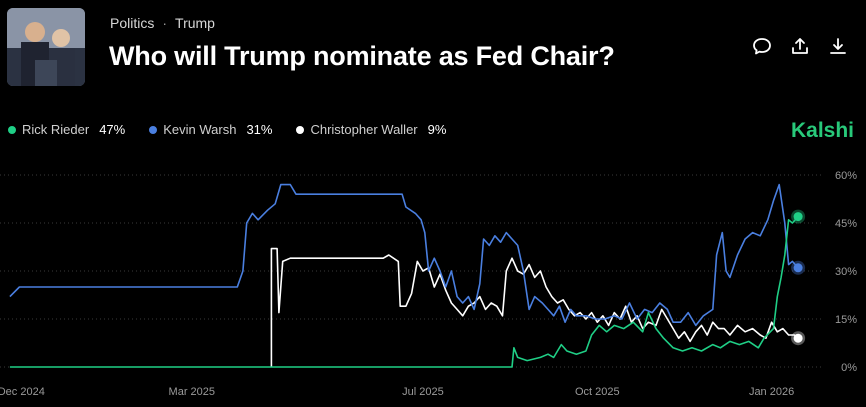  Describe the element at coordinates (12, 129) in the screenshot. I see `legend-dot-rick-rieder` at that location.